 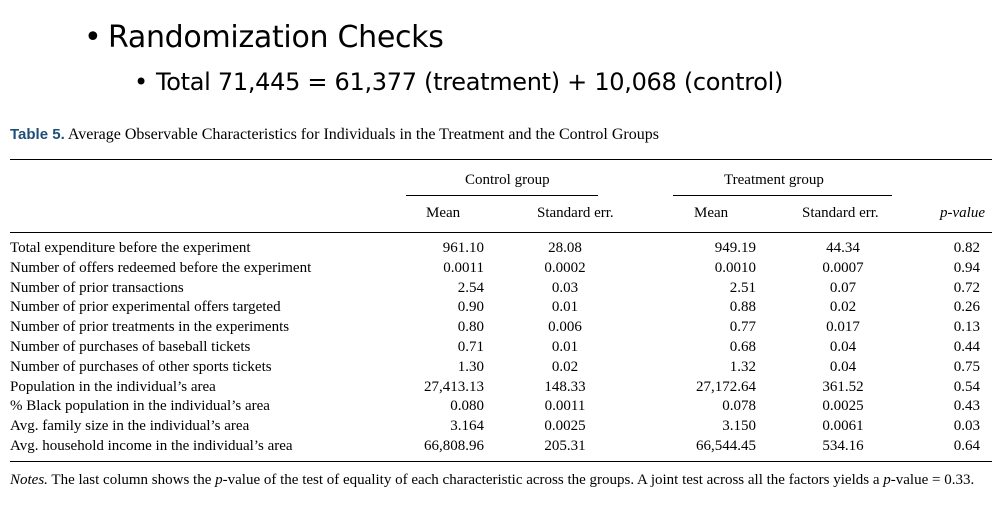 I want to click on row-label: Number of prior transactions, so click(x=97, y=287).